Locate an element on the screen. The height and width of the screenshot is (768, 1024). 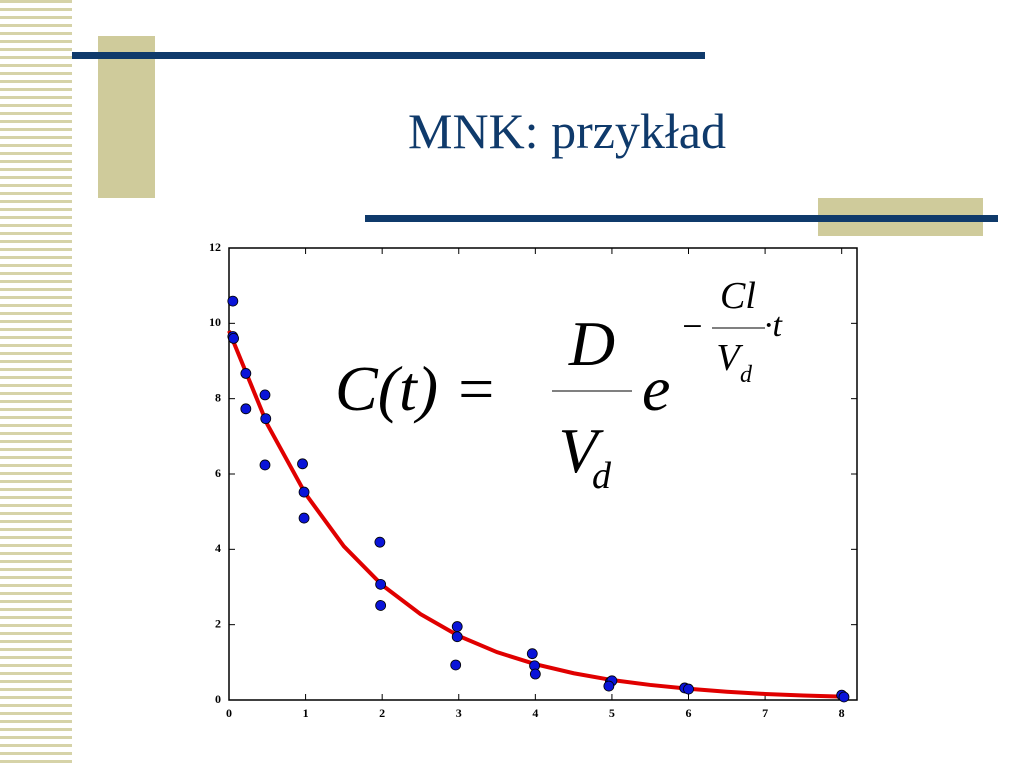
formula-exp-numerator: Cl is located at coordinates (738, 296).